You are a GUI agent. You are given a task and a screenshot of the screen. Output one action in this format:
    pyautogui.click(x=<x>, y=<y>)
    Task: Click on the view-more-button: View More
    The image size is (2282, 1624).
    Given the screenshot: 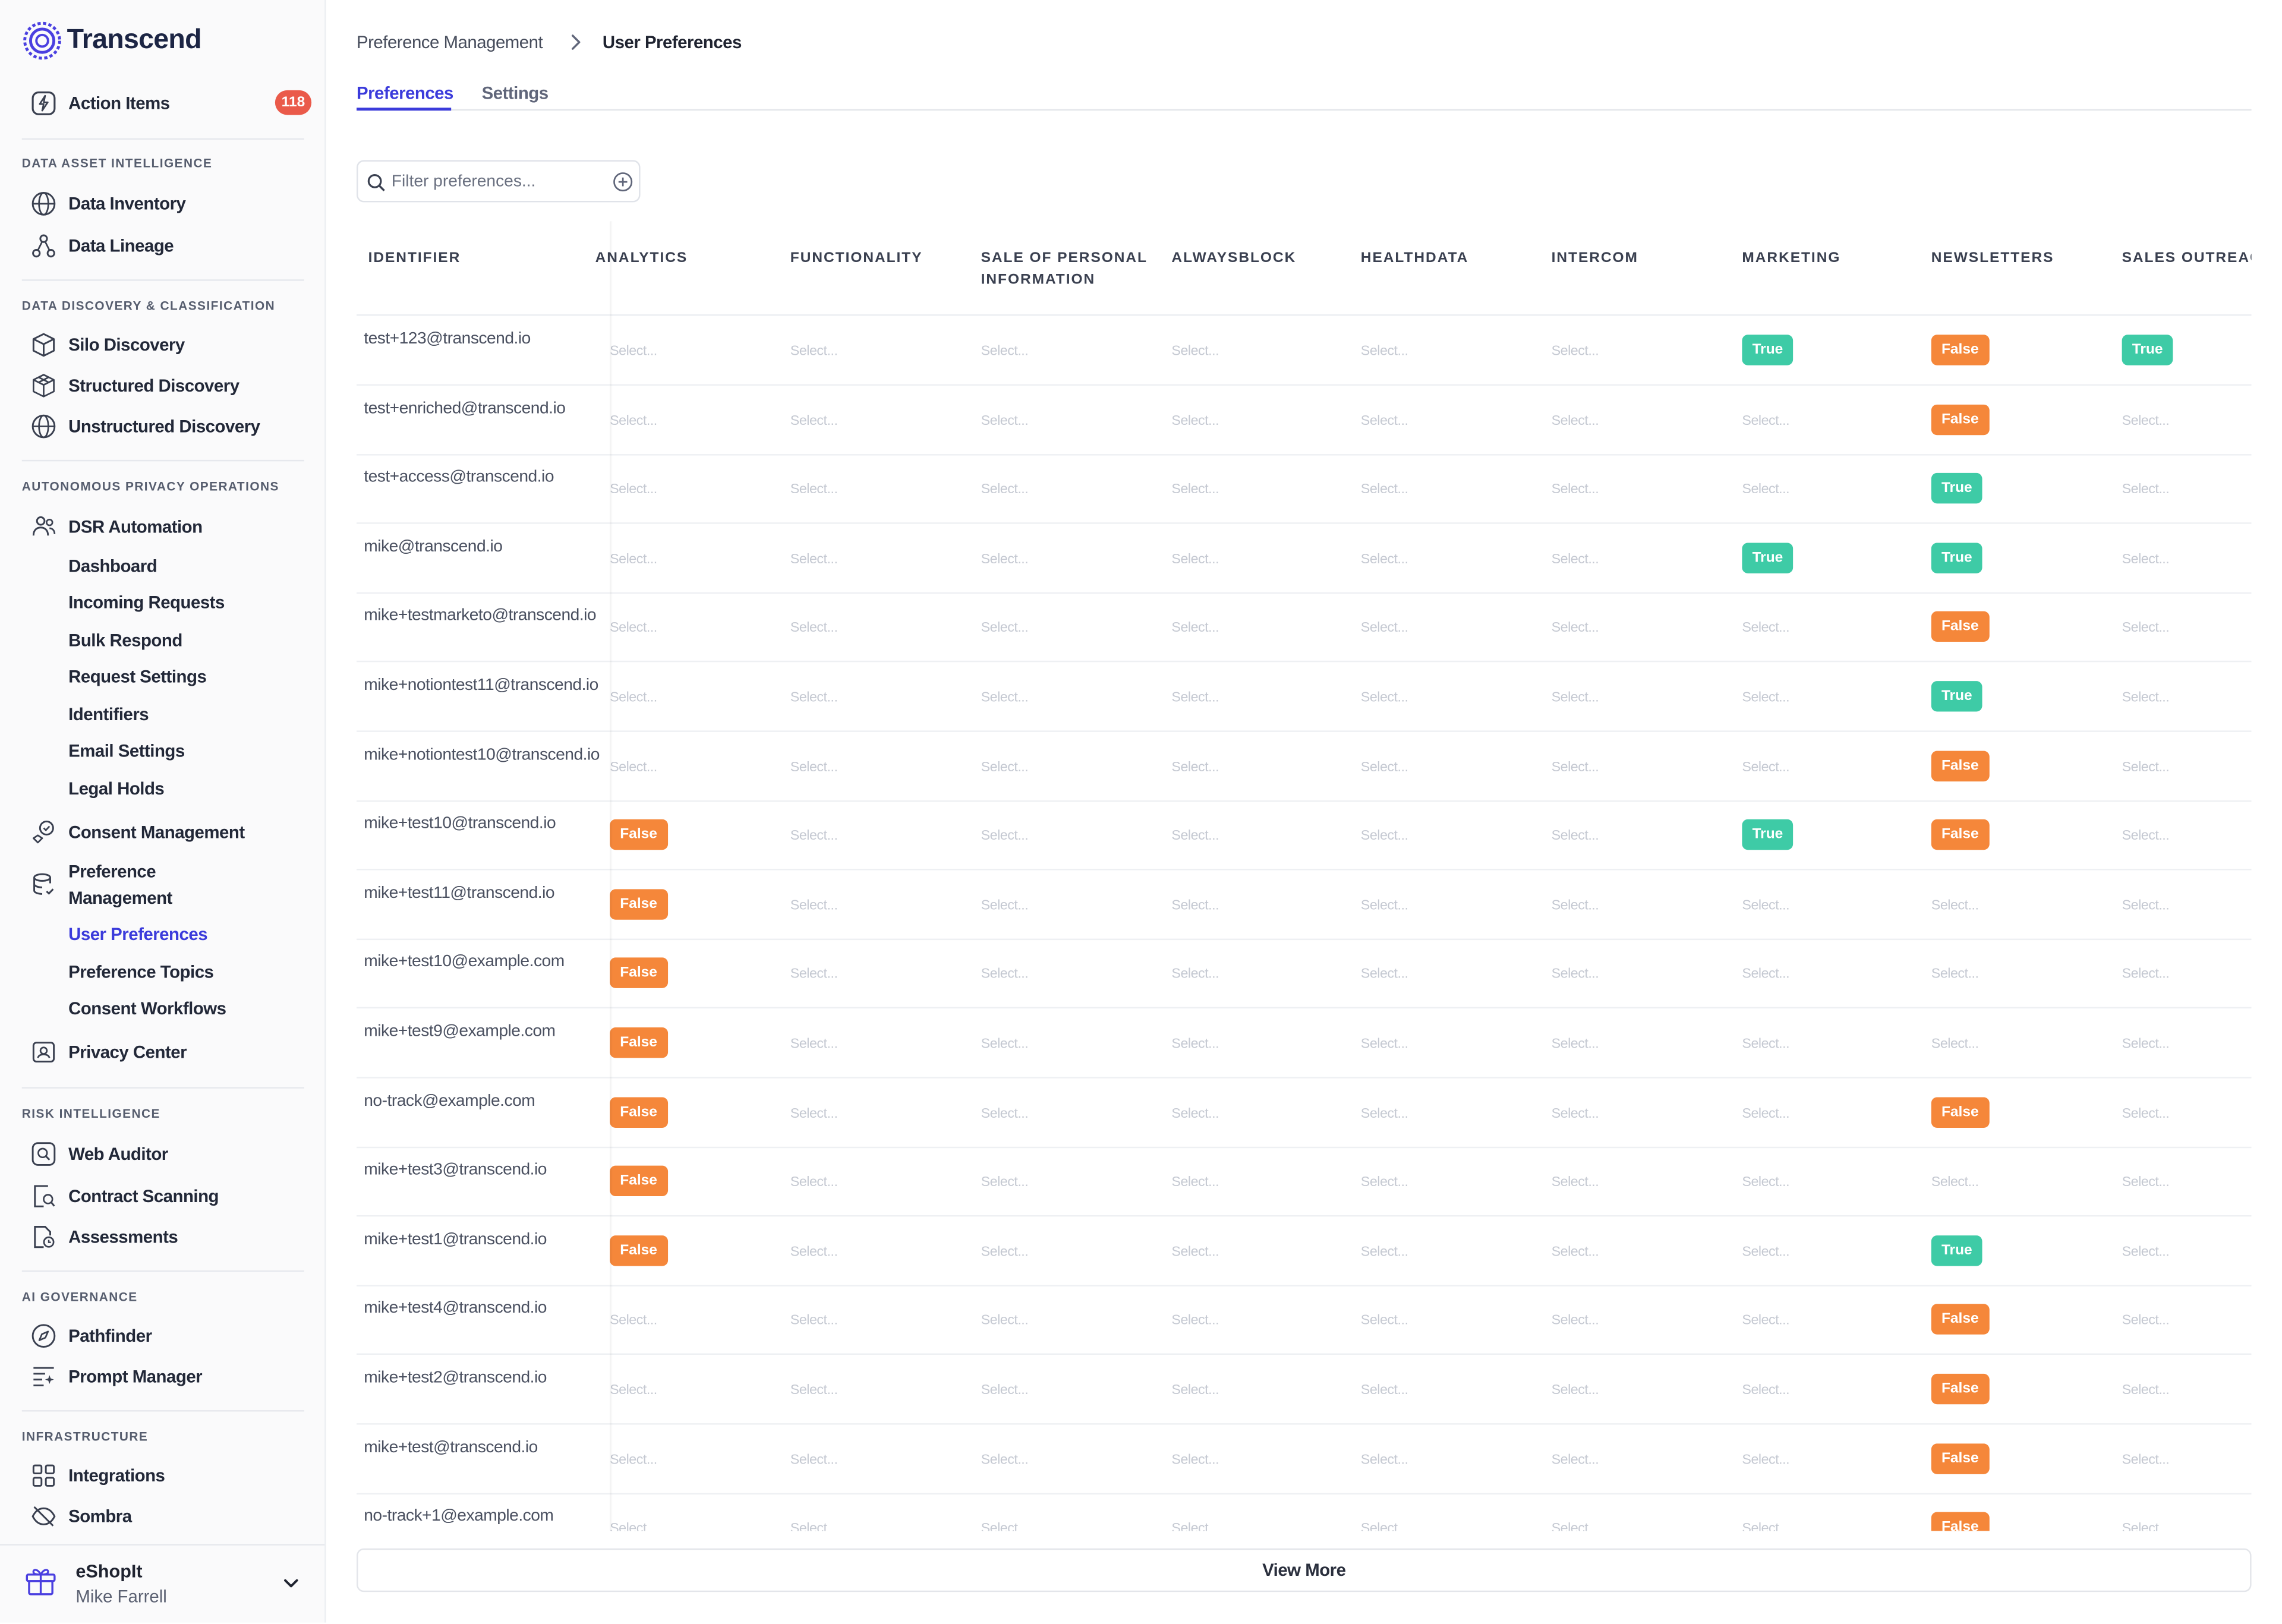 What is the action you would take?
    pyautogui.click(x=1304, y=1570)
    